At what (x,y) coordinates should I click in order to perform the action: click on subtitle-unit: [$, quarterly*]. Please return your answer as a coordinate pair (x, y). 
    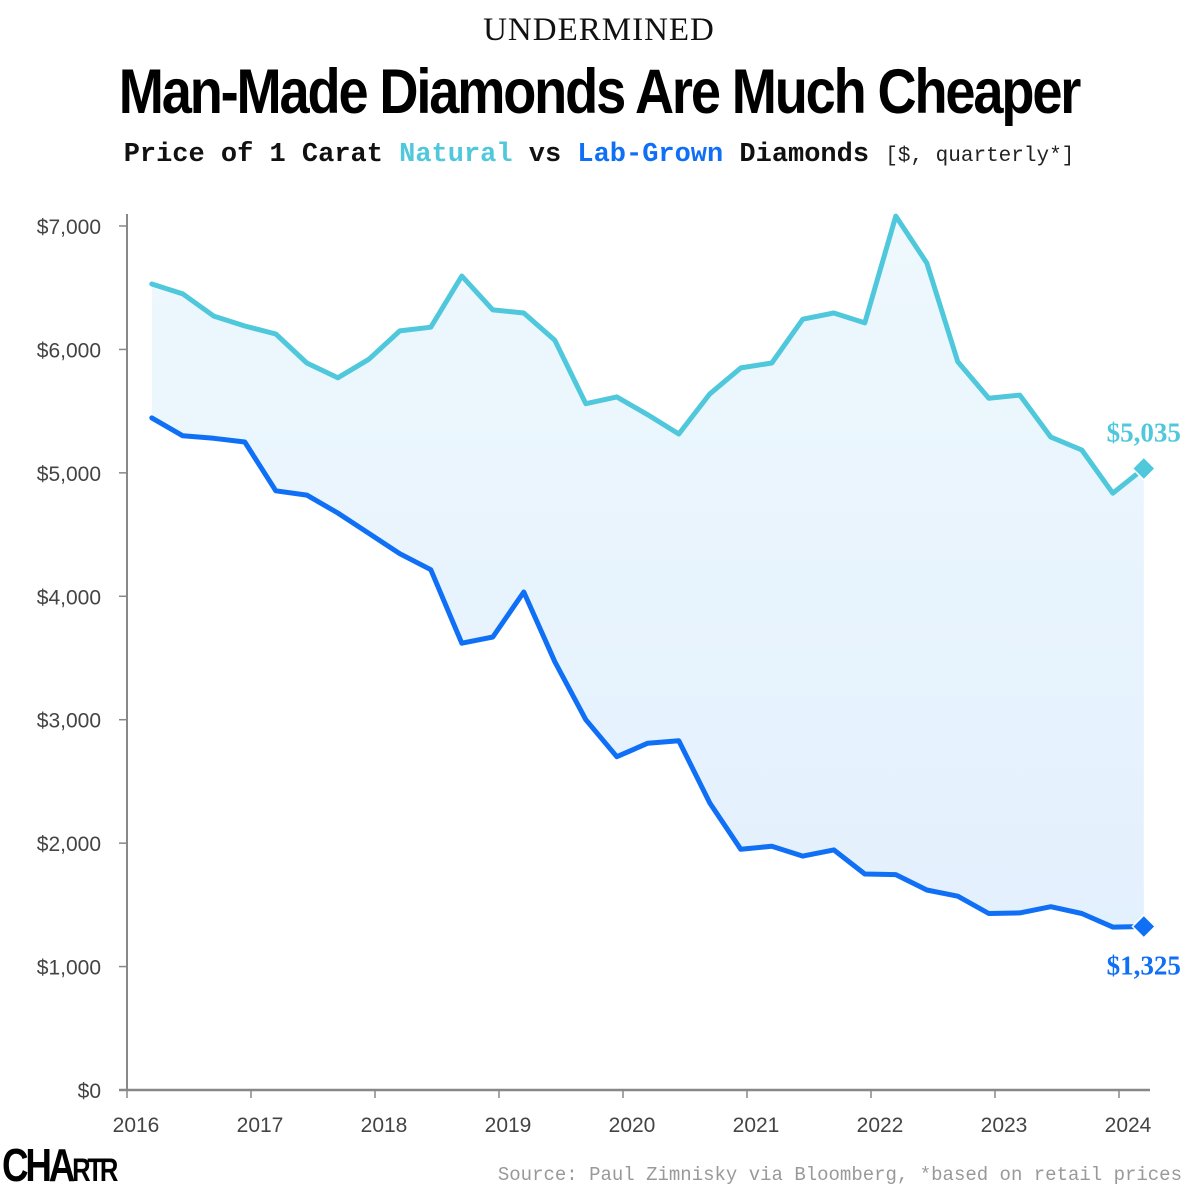
    Looking at the image, I should click on (980, 156).